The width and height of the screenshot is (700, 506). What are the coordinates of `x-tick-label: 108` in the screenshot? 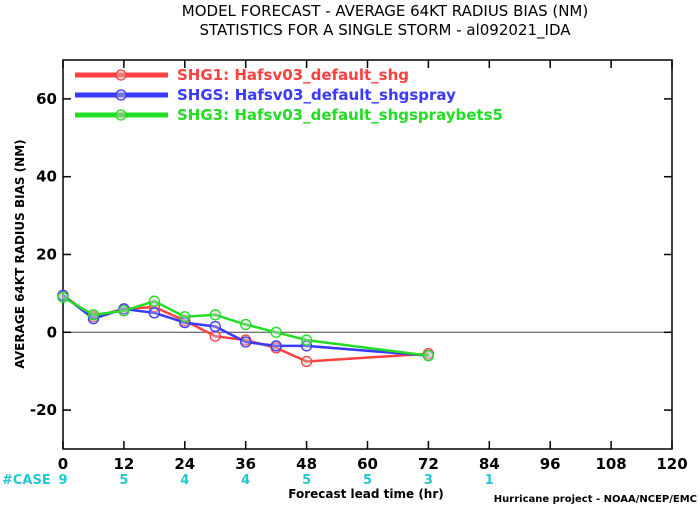 It's located at (610, 464).